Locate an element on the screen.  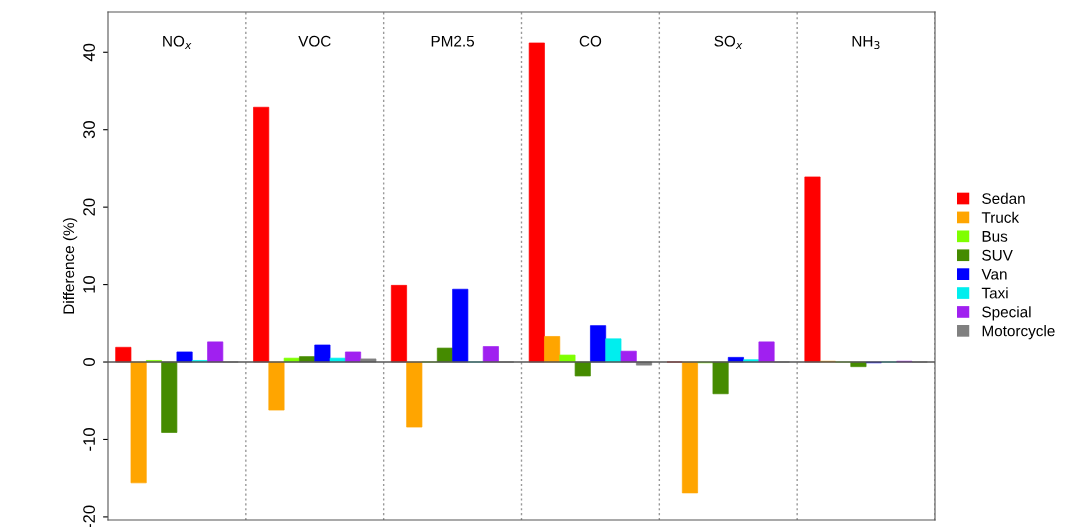
x-tick-label: CO is located at coordinates (590, 41).